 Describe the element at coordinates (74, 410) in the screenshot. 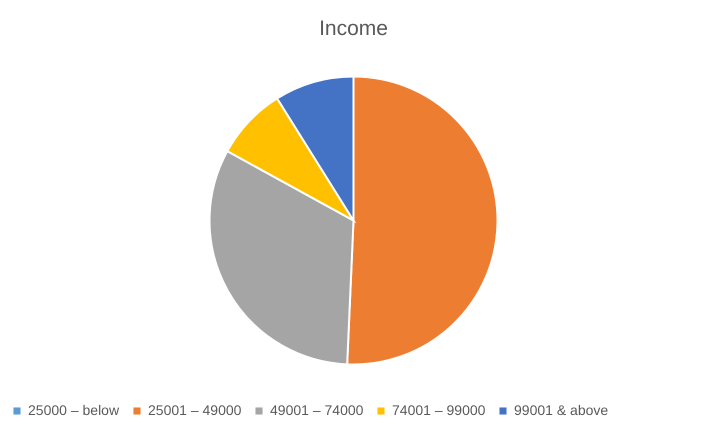

I see `legend-label: 25000 – below` at that location.